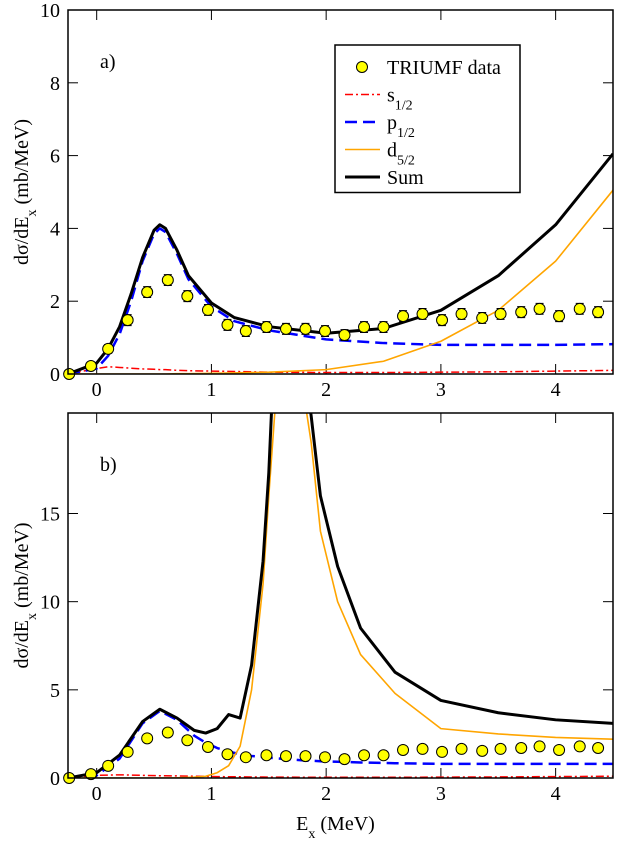  What do you see at coordinates (50, 515) in the screenshot?
I see `y-tick-label: 15` at bounding box center [50, 515].